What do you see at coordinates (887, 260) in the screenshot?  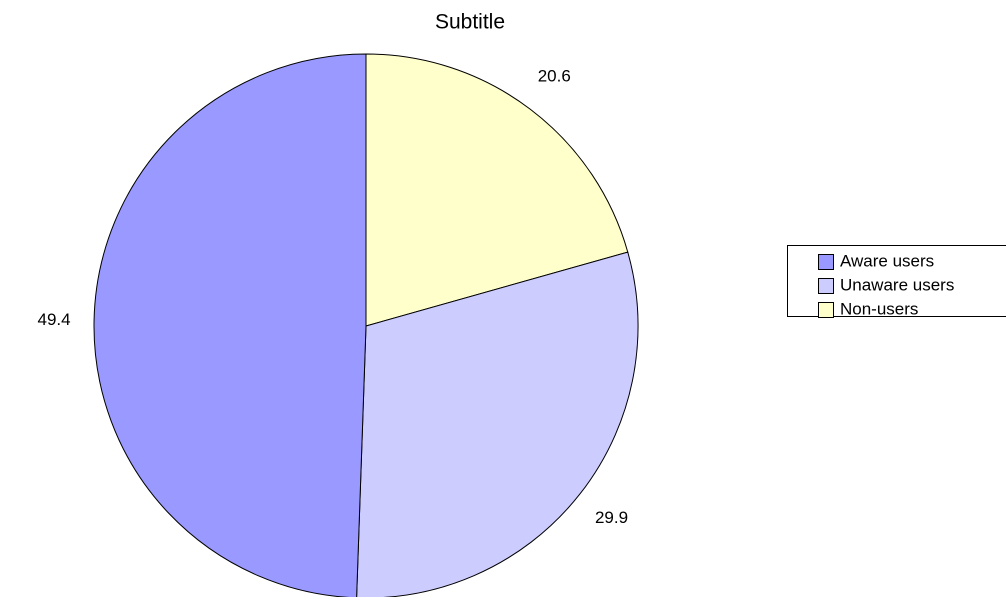 I see `legend-label: Aware users` at bounding box center [887, 260].